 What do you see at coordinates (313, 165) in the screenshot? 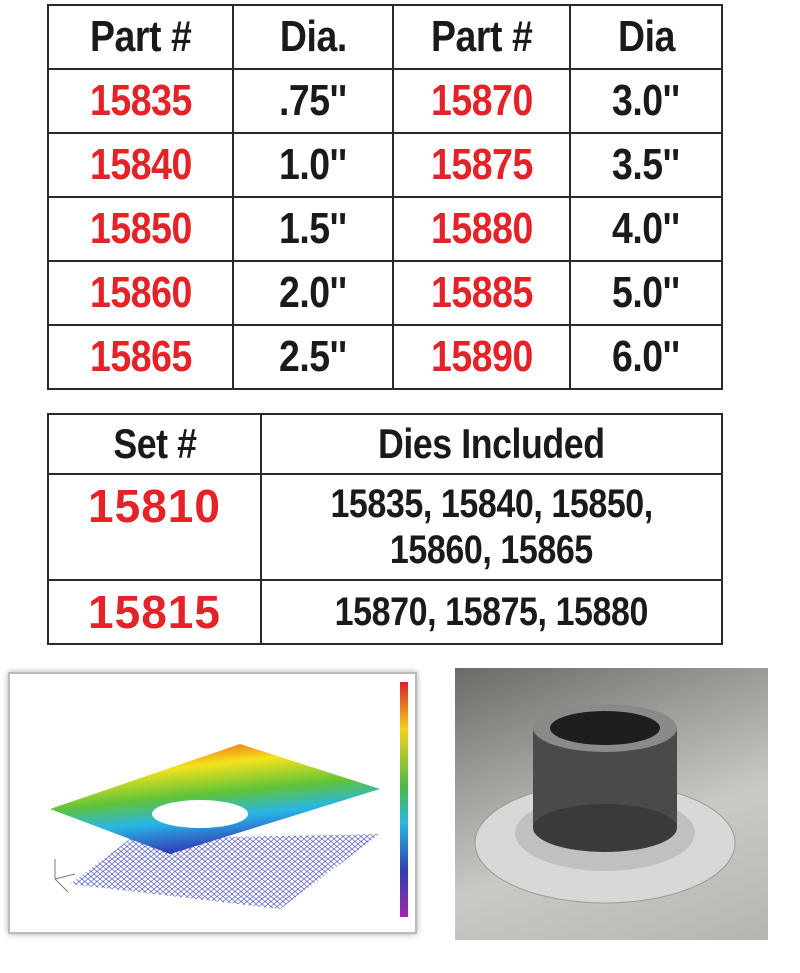
I see `diameter-cell: 1.0''` at bounding box center [313, 165].